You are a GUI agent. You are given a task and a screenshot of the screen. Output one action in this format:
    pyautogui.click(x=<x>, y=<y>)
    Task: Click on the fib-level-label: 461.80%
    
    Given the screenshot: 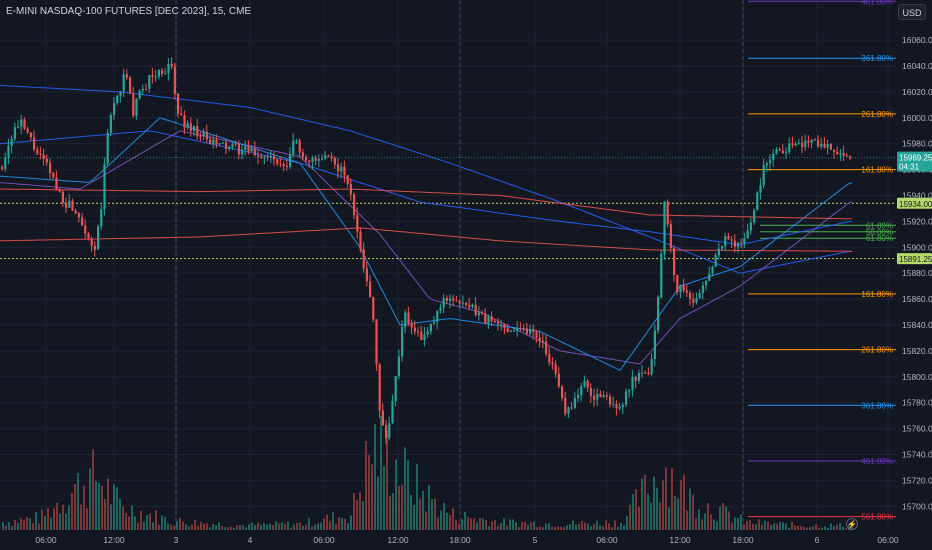 What is the action you would take?
    pyautogui.click(x=877, y=461)
    